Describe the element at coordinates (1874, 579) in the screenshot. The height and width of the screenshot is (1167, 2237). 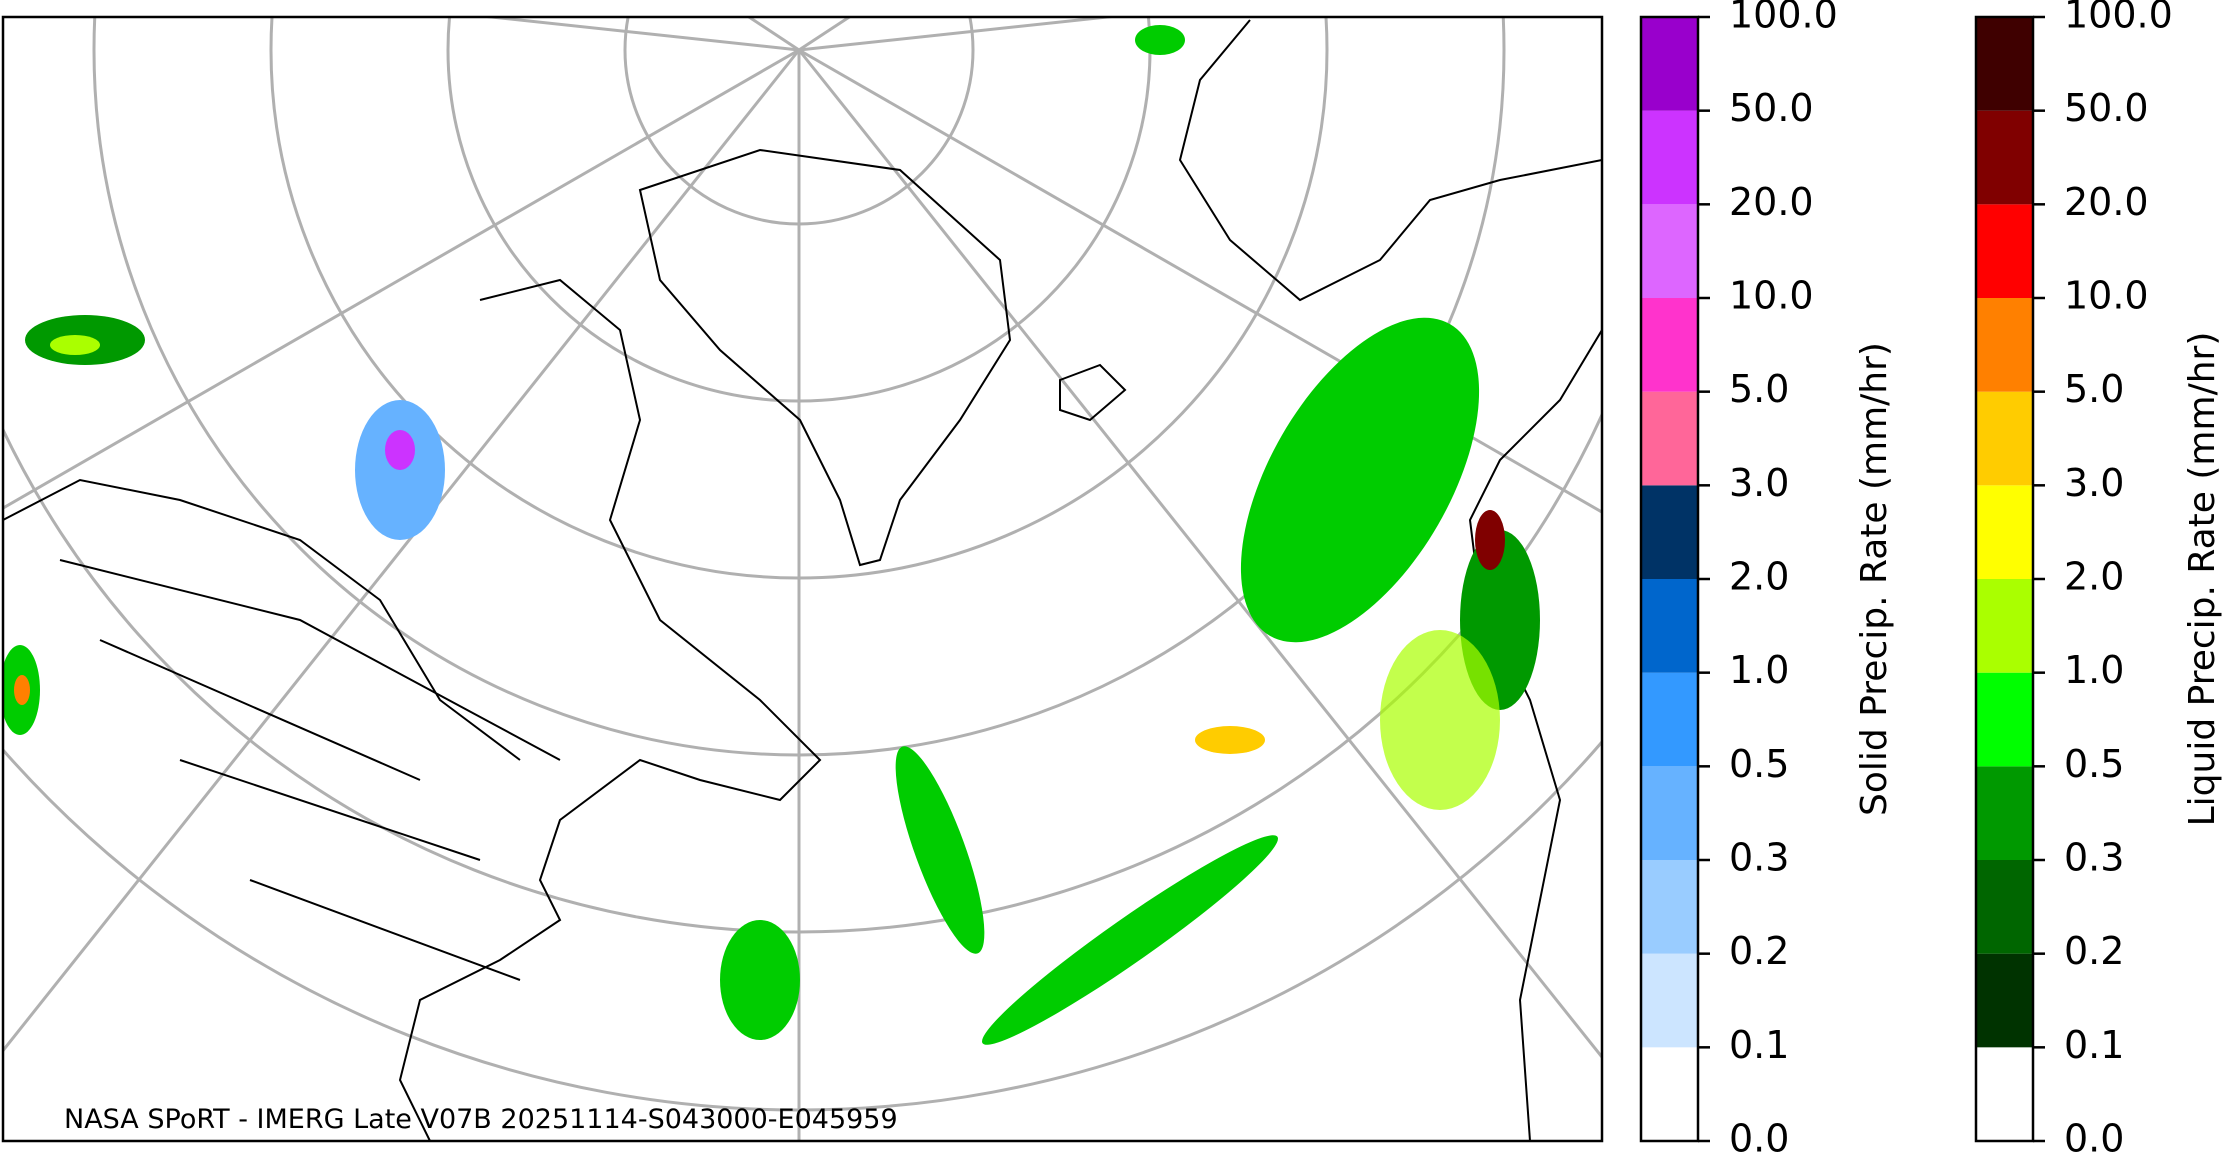
I see `colorbar-title: Solid Precip. Rate (mm/hr)` at that location.